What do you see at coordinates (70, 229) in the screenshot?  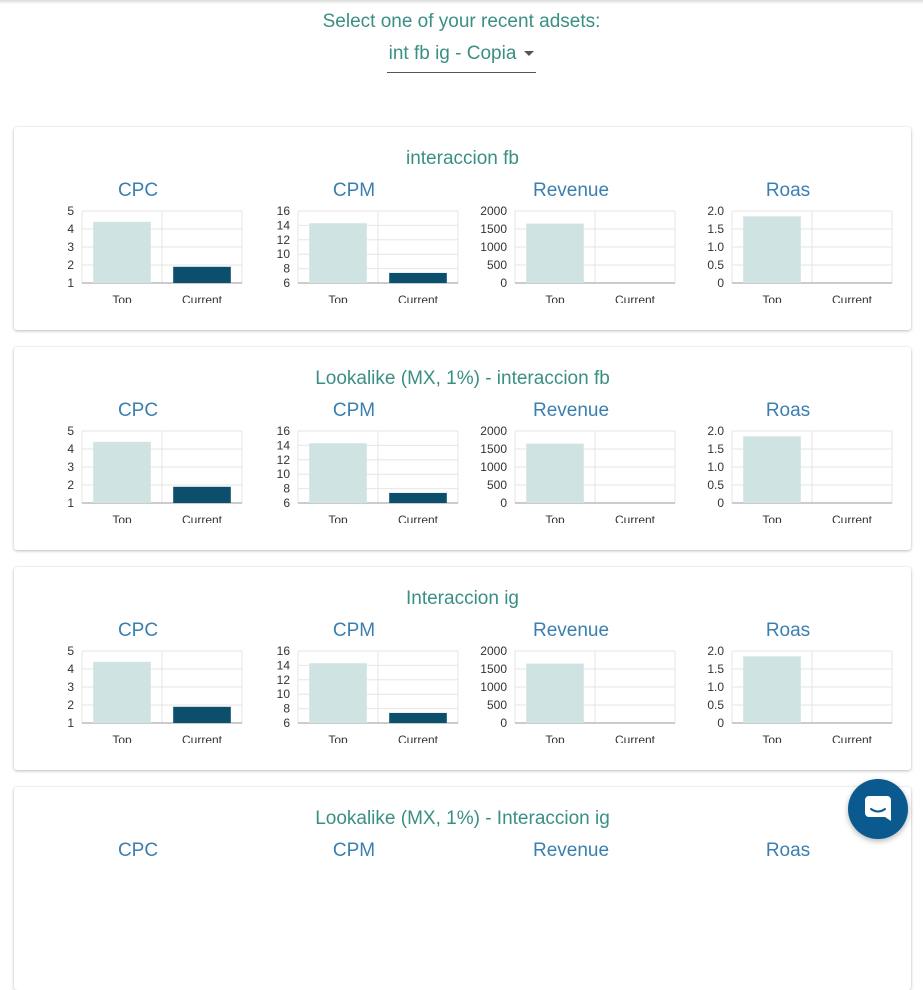 I see `y-tick-label: 4` at bounding box center [70, 229].